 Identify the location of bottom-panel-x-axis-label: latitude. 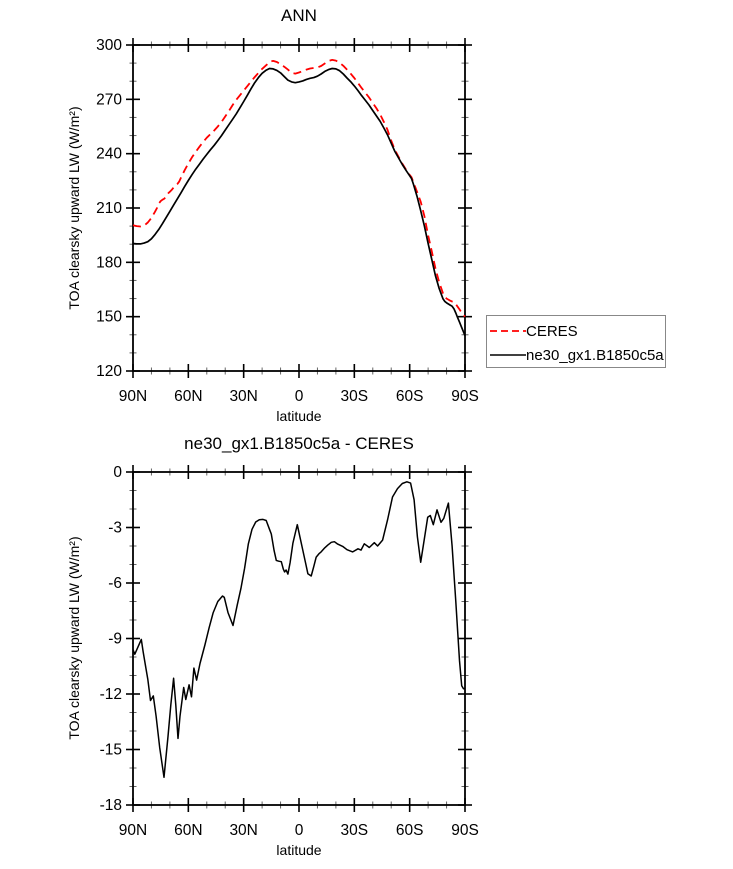
(299, 850).